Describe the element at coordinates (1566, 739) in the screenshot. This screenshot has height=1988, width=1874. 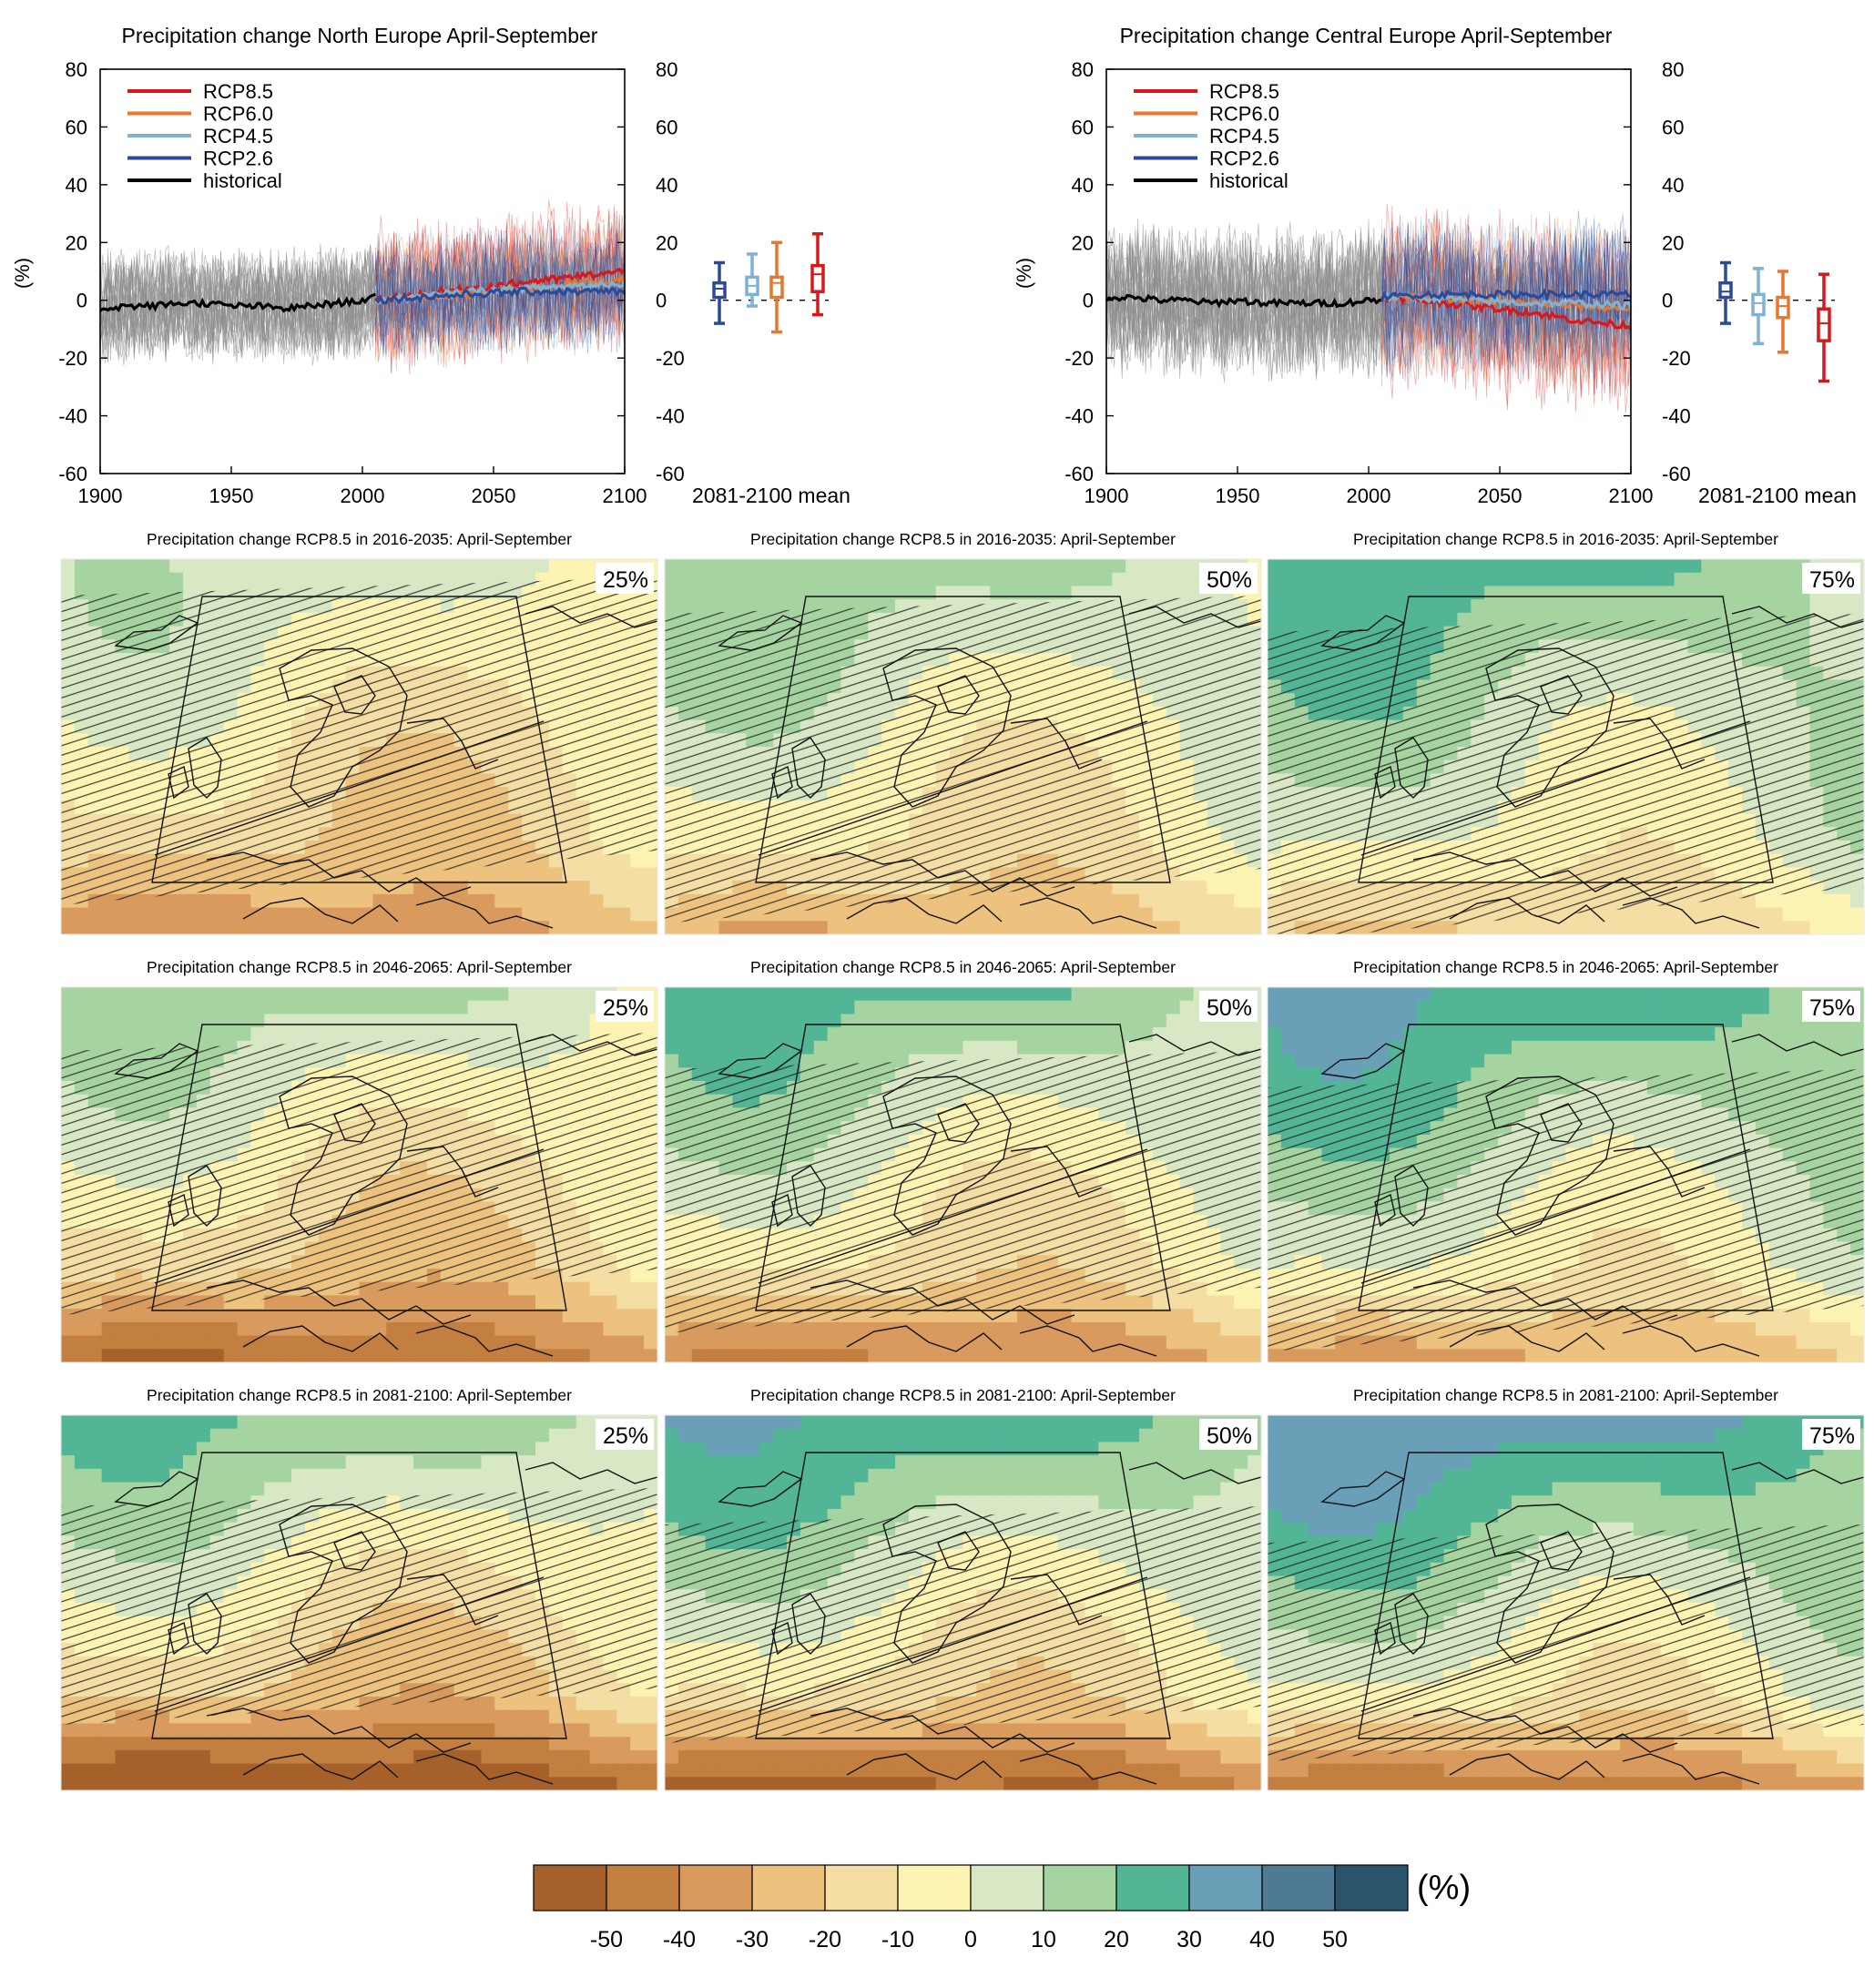
I see `region-box` at that location.